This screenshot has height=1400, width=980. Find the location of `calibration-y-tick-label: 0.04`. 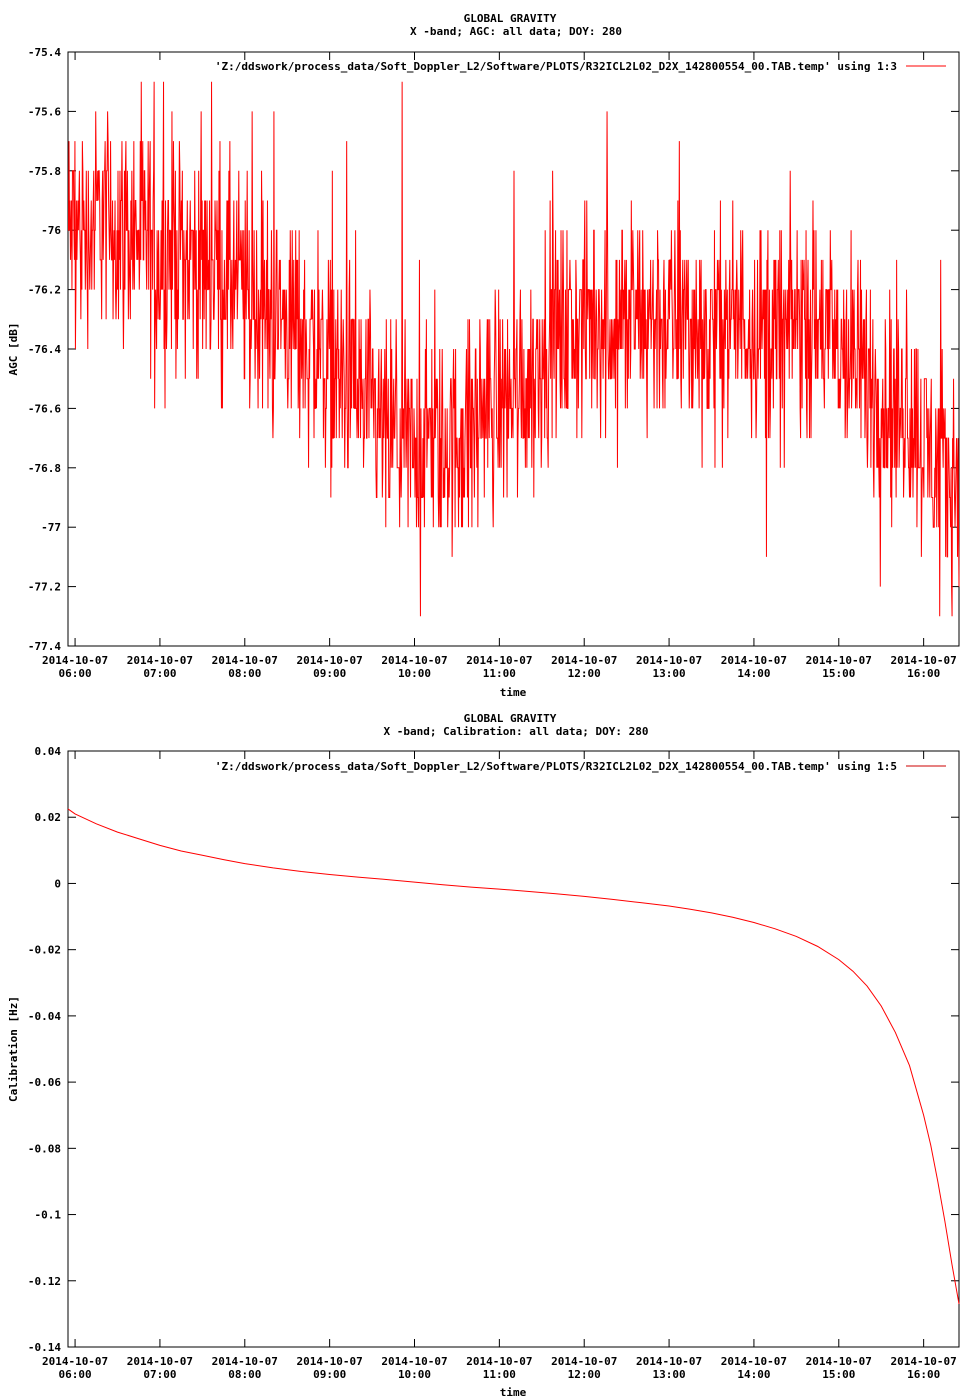

calibration-y-tick-label: 0.04 is located at coordinates (48, 751).